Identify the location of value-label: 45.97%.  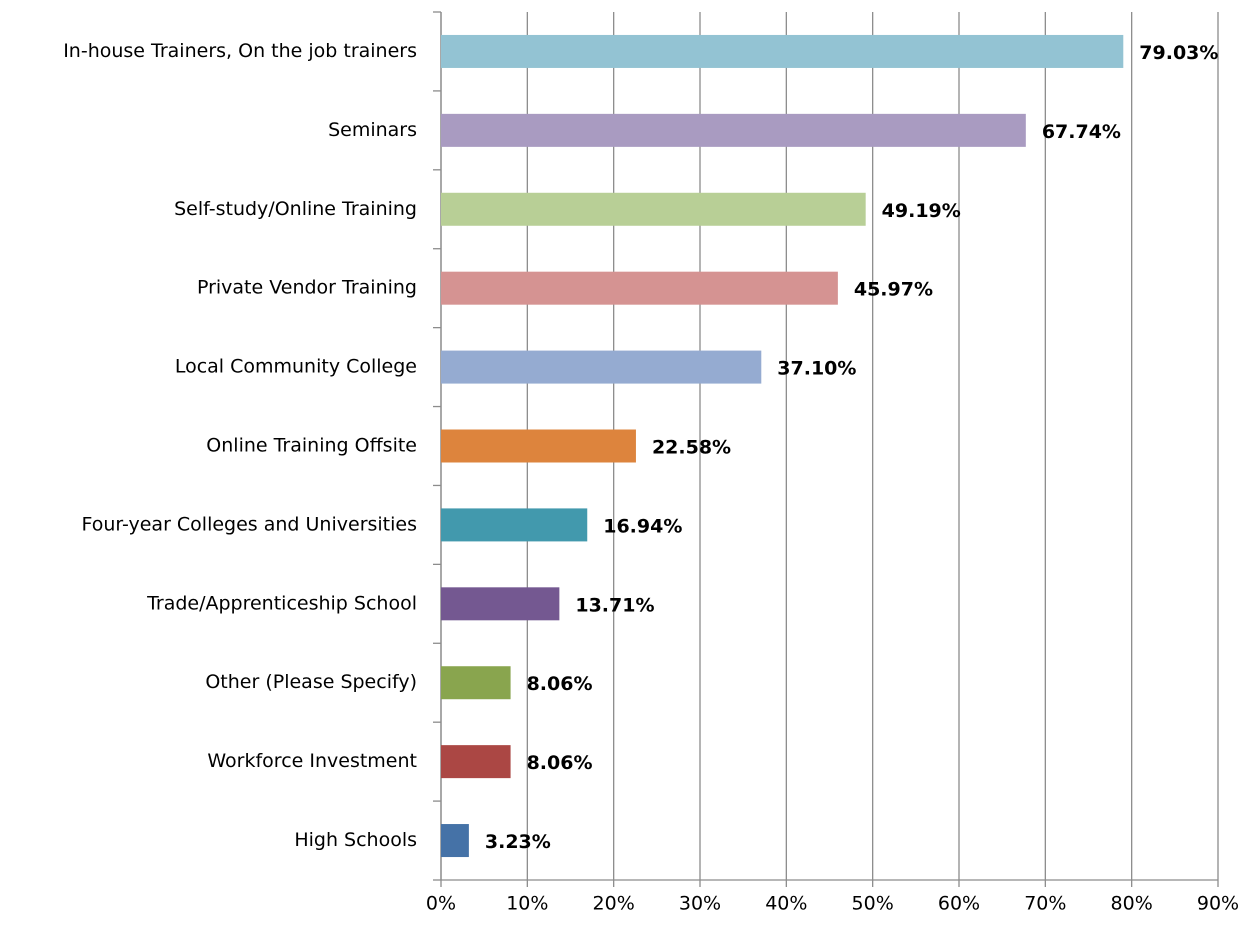
(893, 290).